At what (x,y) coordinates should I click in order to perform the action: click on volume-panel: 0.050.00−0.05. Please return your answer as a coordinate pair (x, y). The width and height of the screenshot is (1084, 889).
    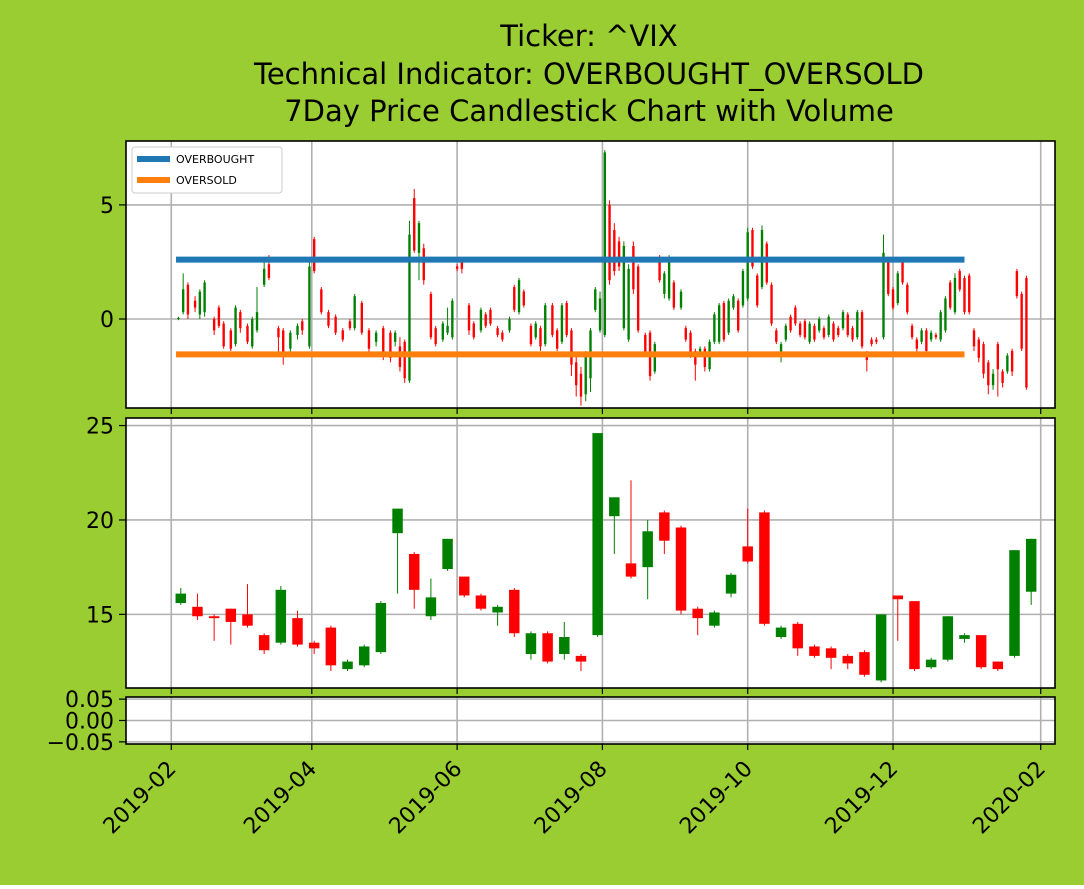
    Looking at the image, I should click on (551, 722).